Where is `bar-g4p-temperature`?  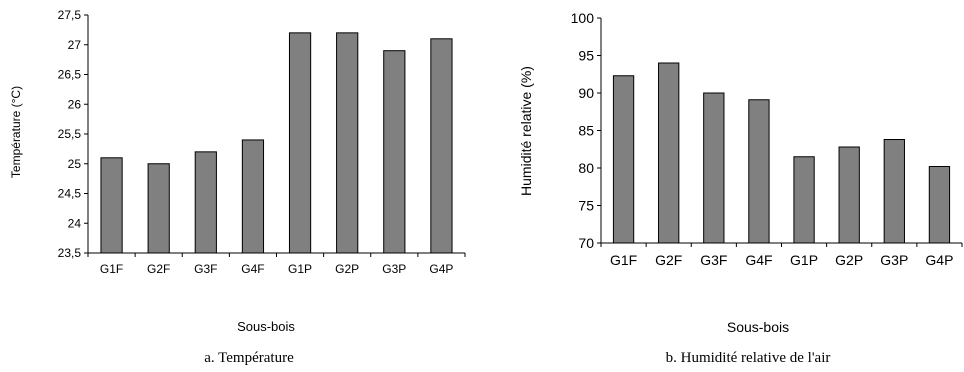 bar-g4p-temperature is located at coordinates (441, 146).